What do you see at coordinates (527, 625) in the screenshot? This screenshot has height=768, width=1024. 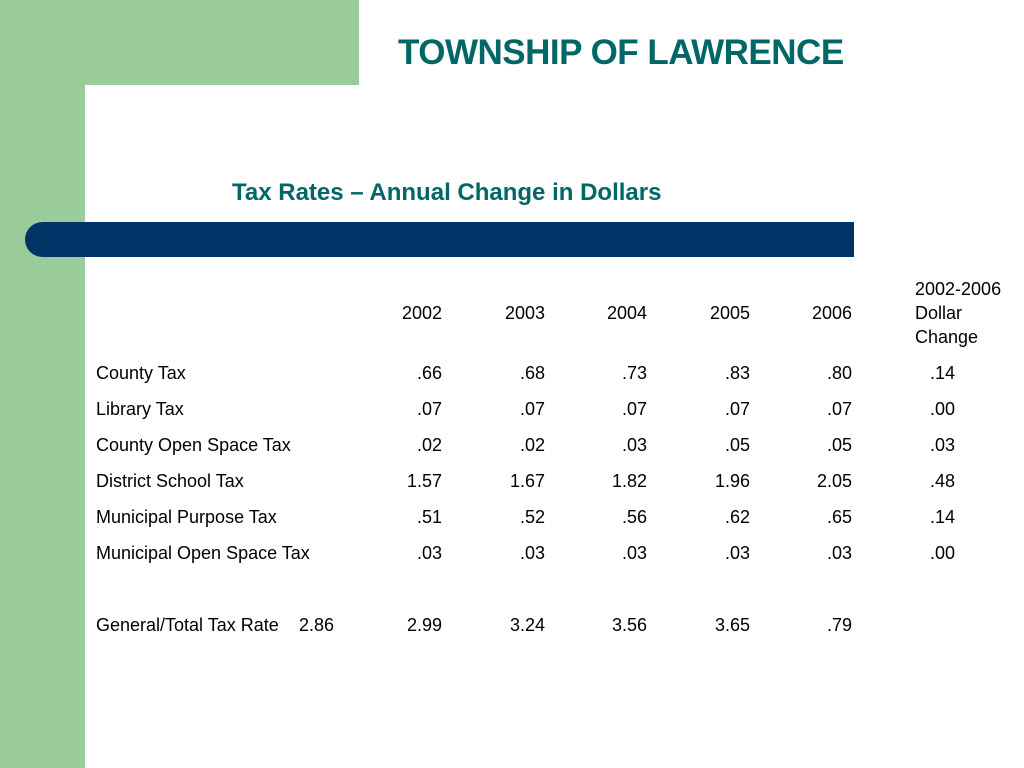 I see `total-value: 3.24` at bounding box center [527, 625].